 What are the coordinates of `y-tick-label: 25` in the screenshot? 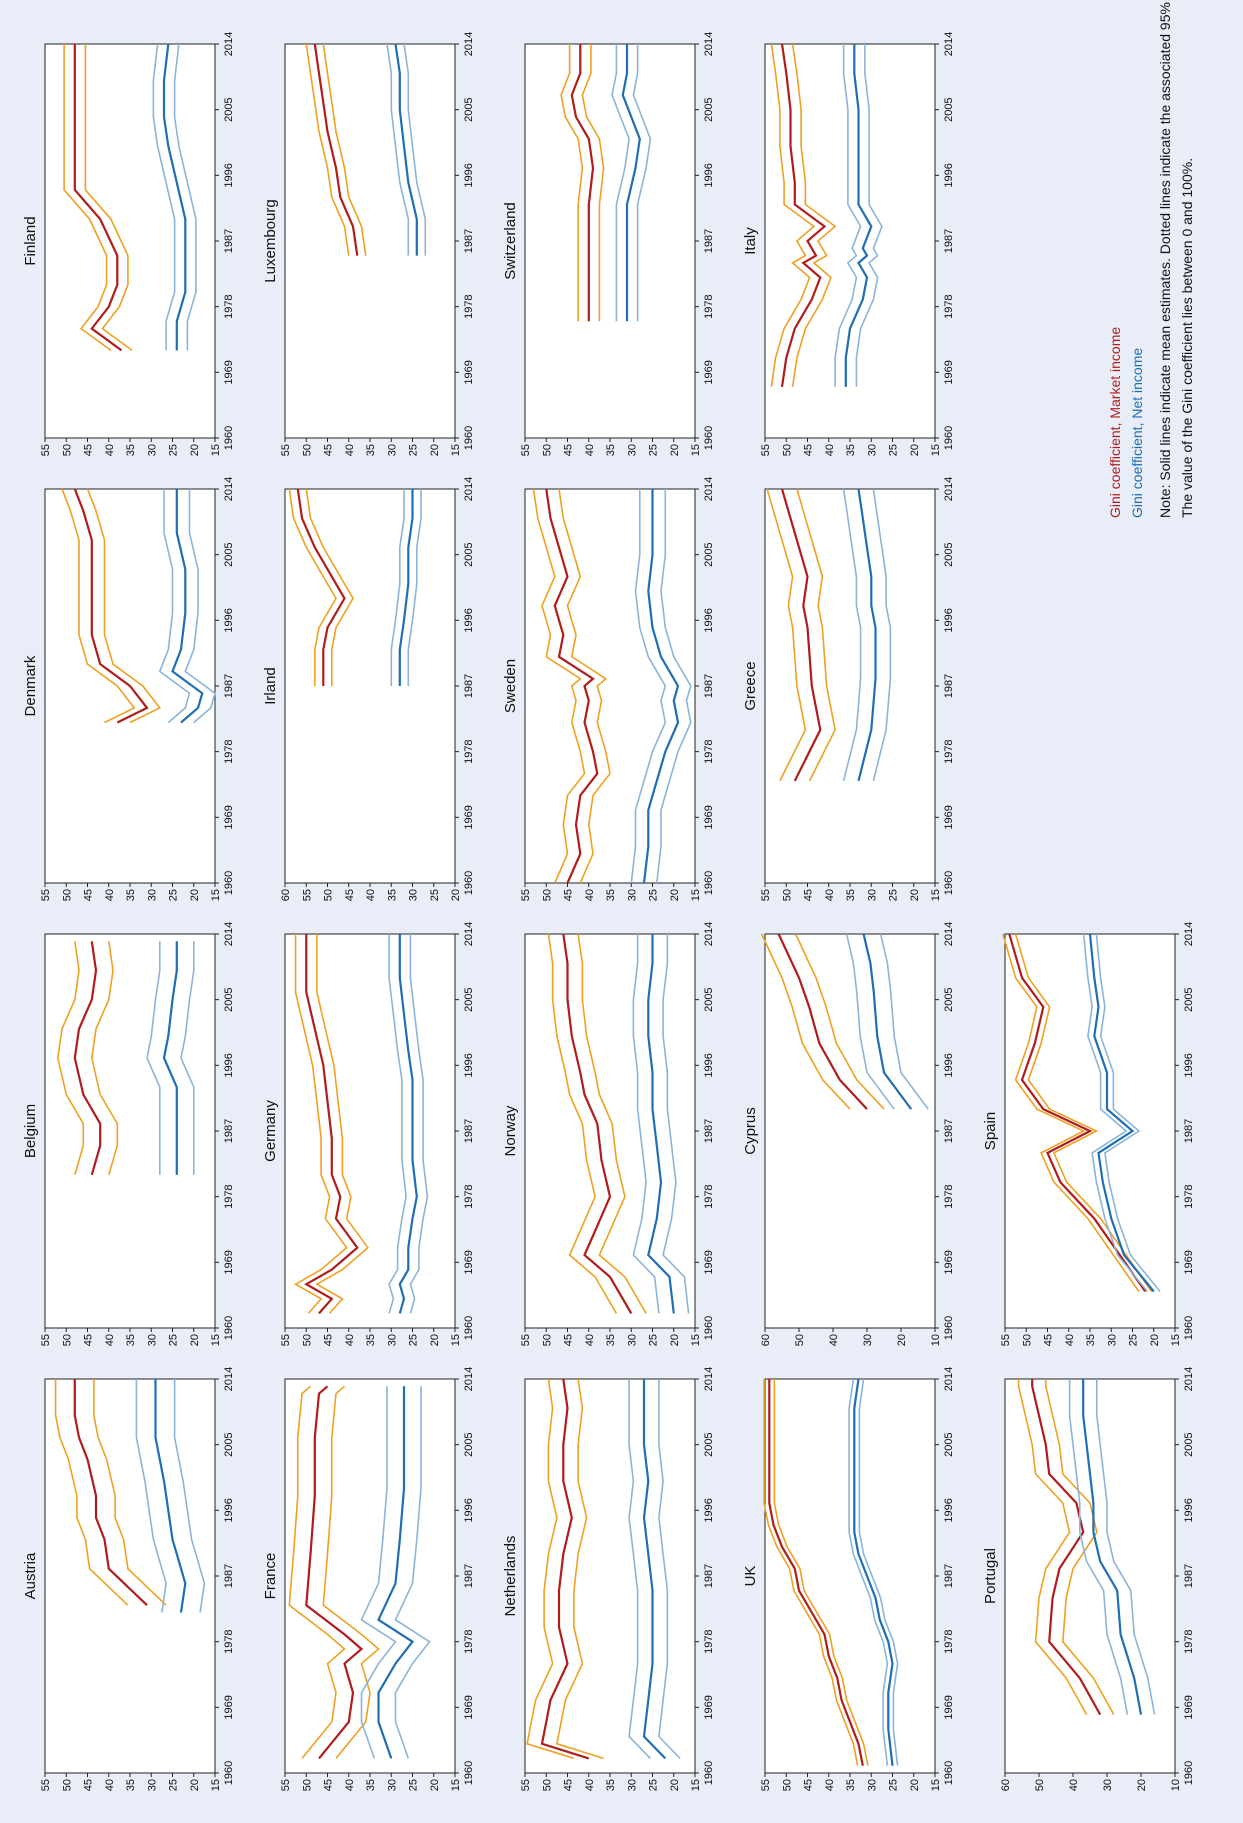 It's located at (414, 1340).